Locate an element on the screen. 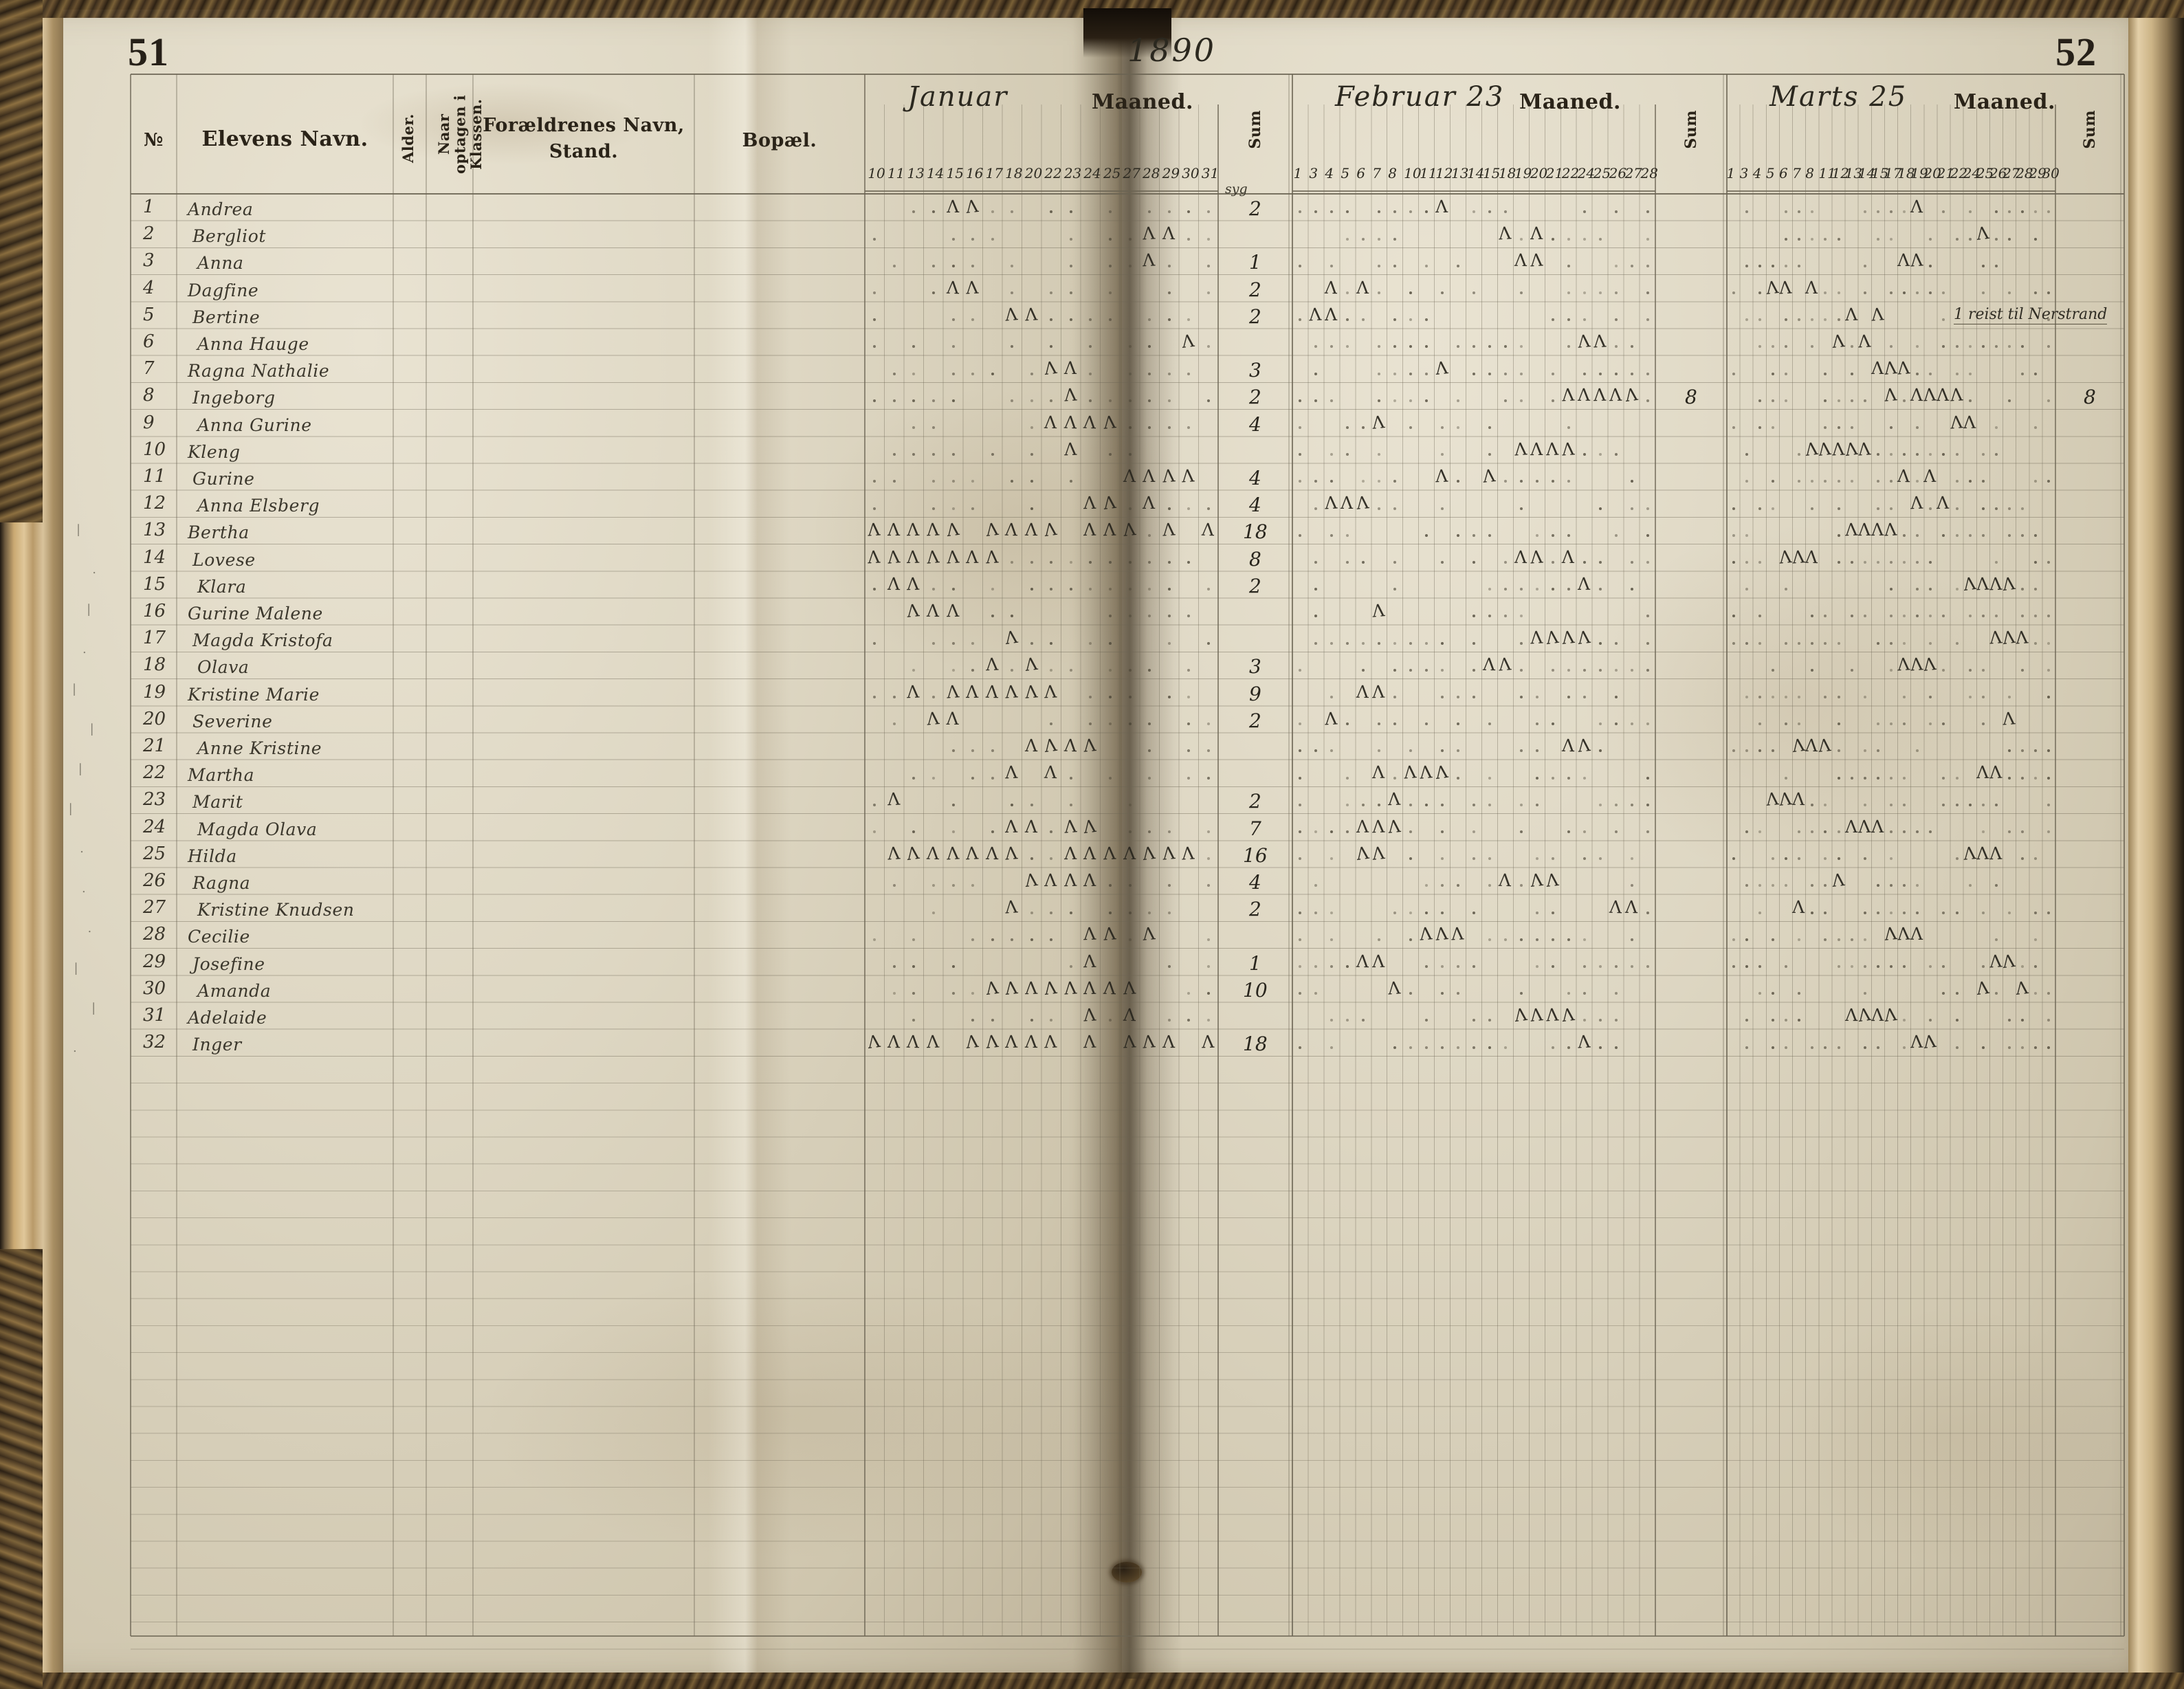 Image resolution: width=2184 pixels, height=1689 pixels. month-sum-value: 4 is located at coordinates (1255, 424).